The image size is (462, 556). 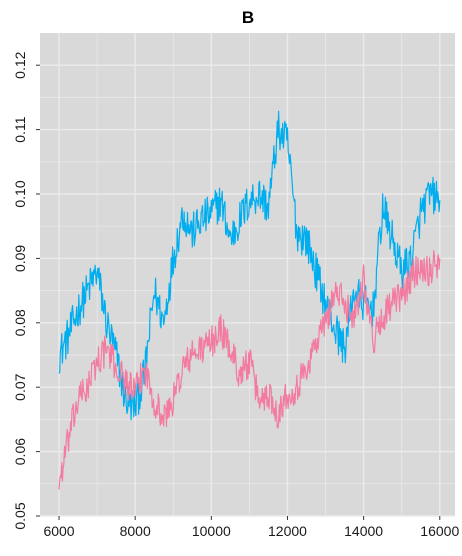 I want to click on y-tick-label: 0.09, so click(x=20, y=258).